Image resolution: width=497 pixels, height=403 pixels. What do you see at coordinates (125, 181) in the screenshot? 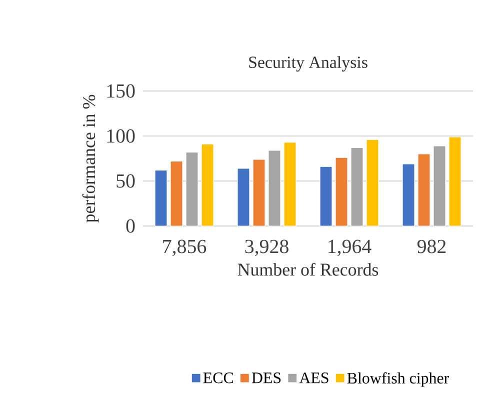
I see `y-tick-label: 50` at bounding box center [125, 181].